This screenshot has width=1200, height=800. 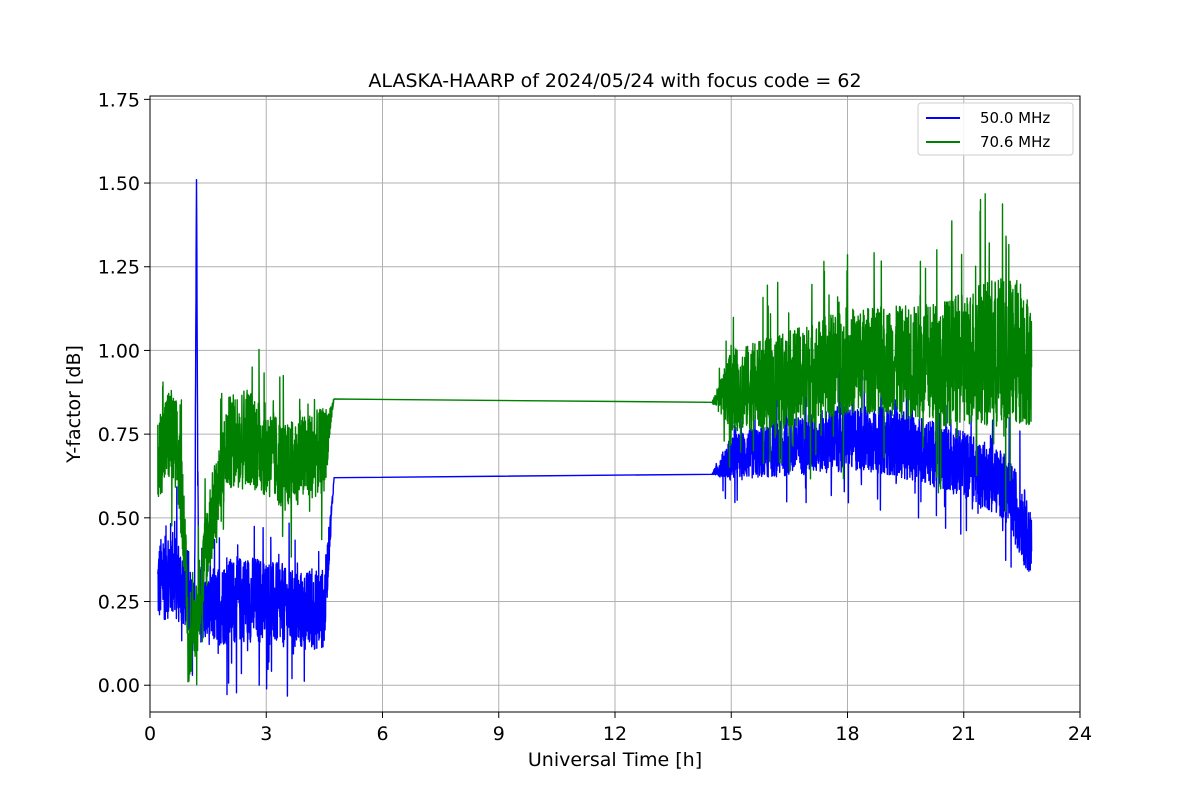 I want to click on x-tick-label: 18, so click(x=847, y=734).